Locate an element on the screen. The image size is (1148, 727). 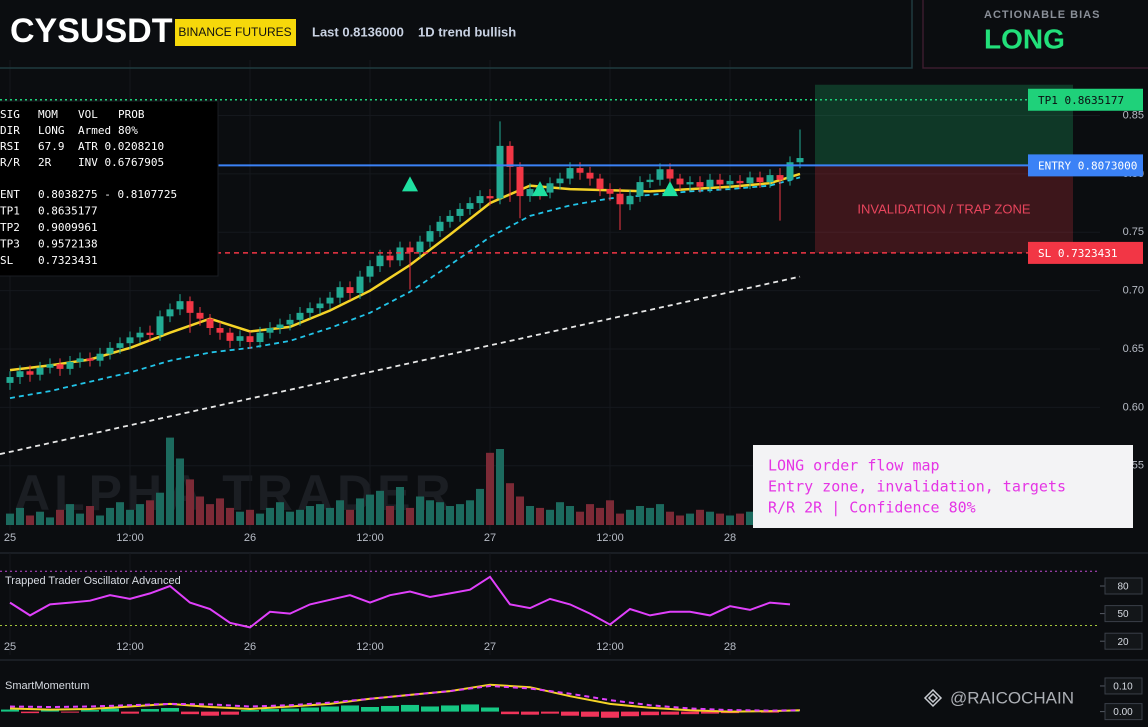
info-cell: MOM is located at coordinates (48, 114).